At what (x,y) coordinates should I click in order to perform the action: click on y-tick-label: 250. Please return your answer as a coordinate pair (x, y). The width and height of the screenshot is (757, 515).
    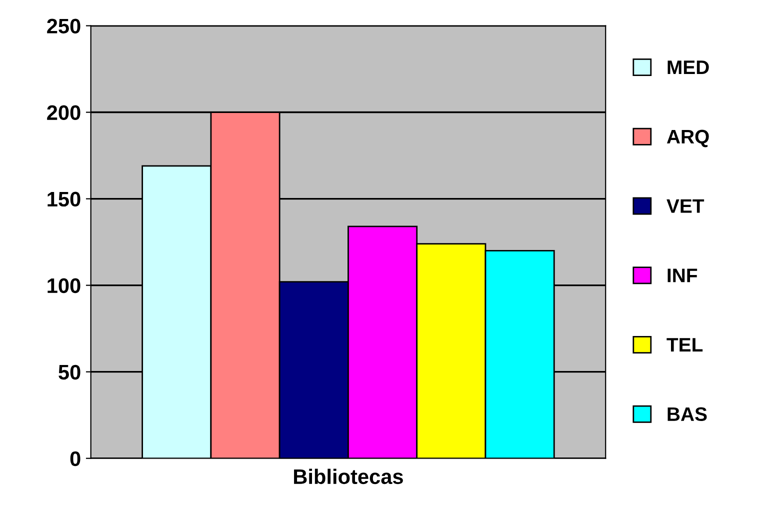
    Looking at the image, I should click on (63, 26).